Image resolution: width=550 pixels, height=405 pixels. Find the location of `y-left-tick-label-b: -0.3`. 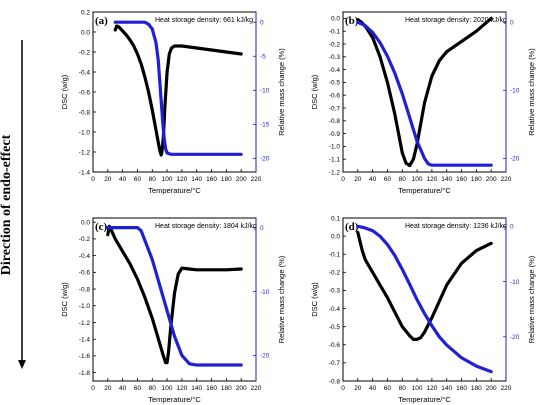

y-left-tick-label-b: -0.3 is located at coordinates (335, 57).